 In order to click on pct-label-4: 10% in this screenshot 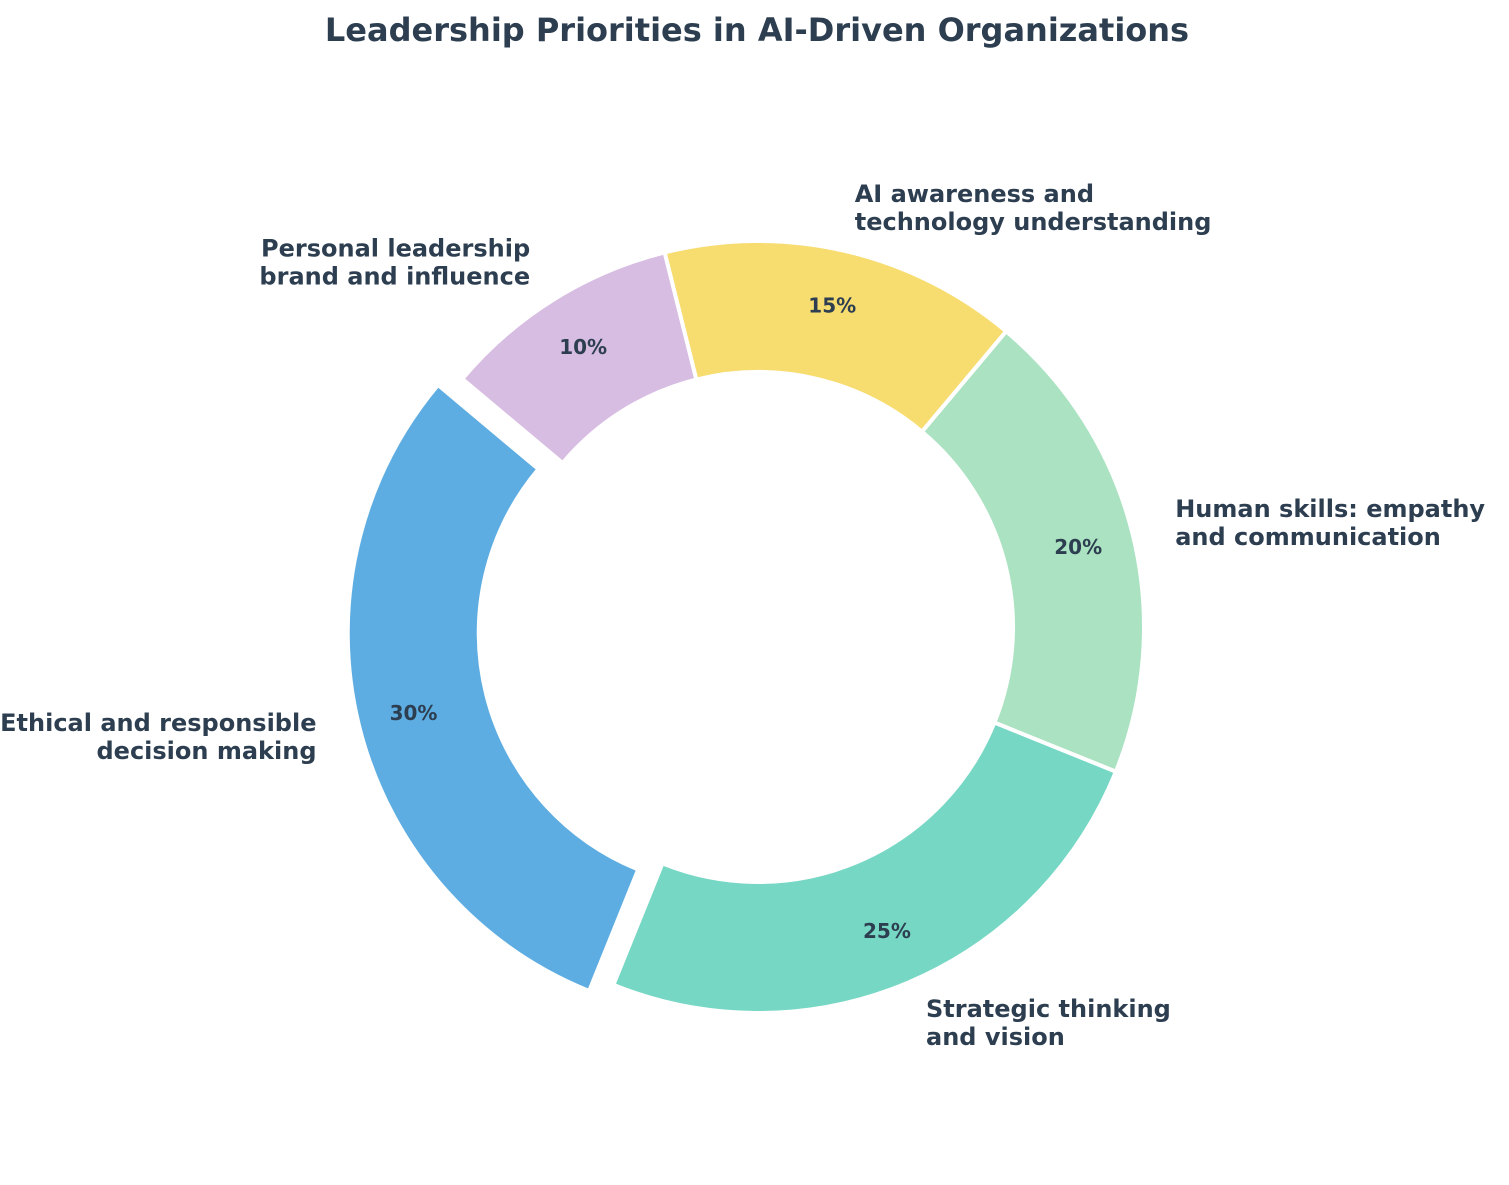, I will do `click(583, 347)`.